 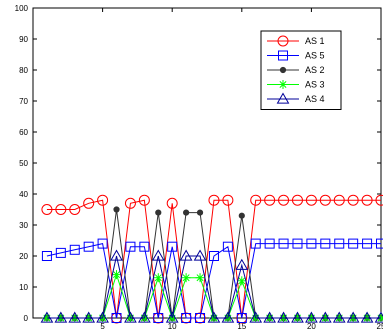 I want to click on x-tick-label: 25, so click(x=380, y=326).